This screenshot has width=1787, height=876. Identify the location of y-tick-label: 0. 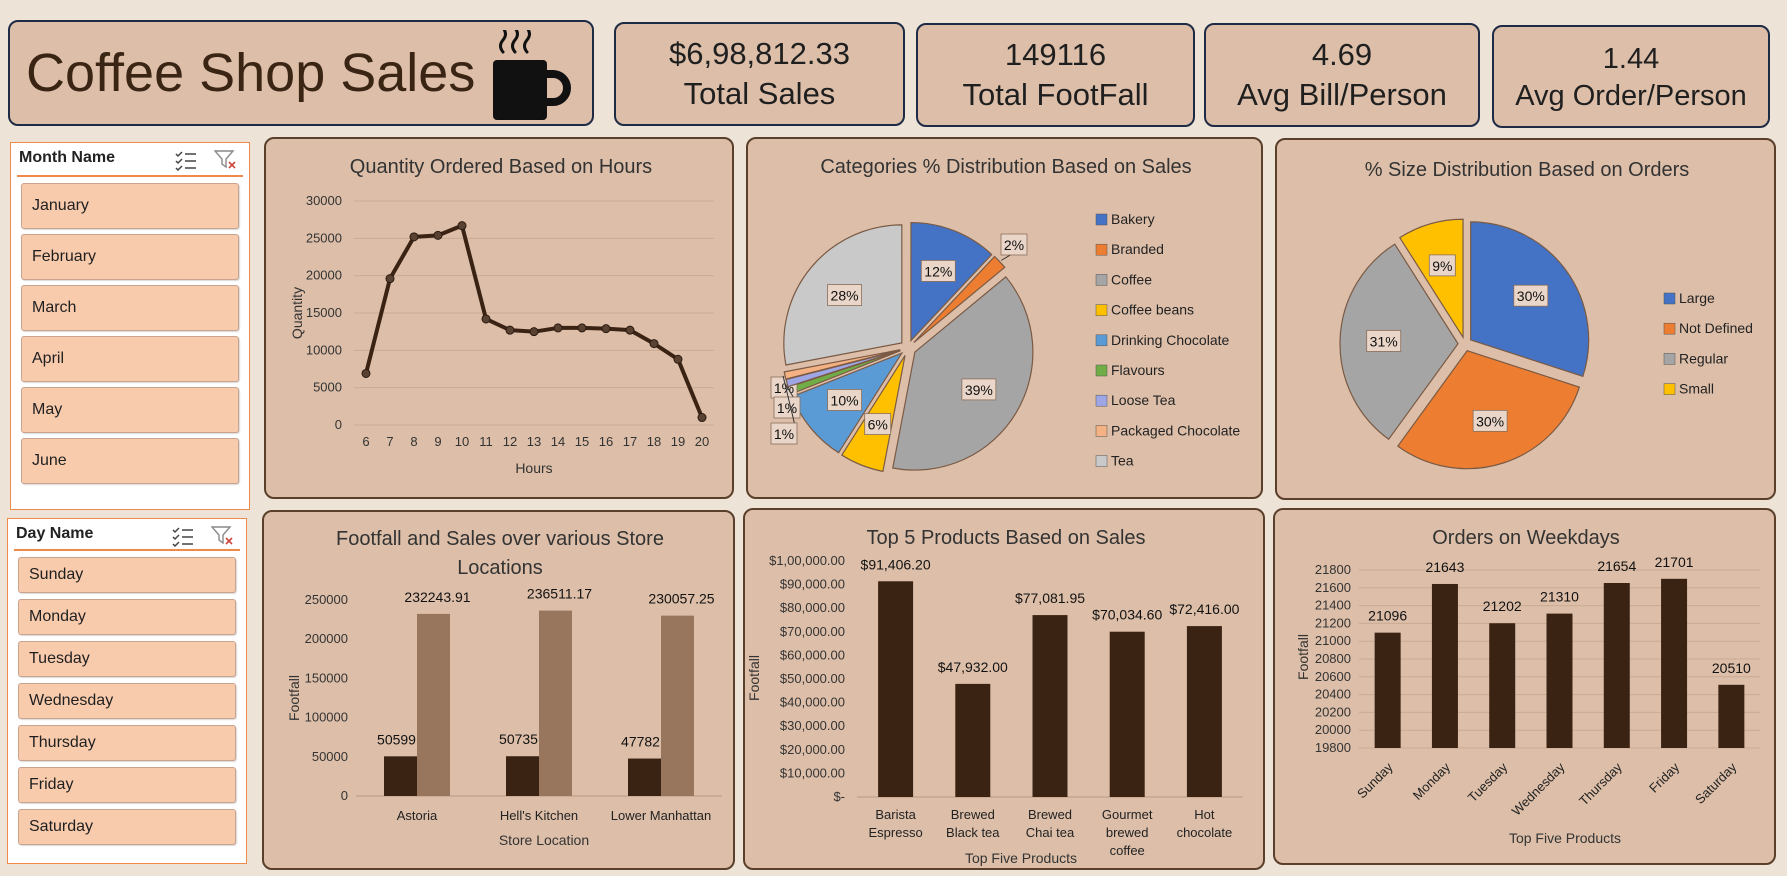
(344, 795).